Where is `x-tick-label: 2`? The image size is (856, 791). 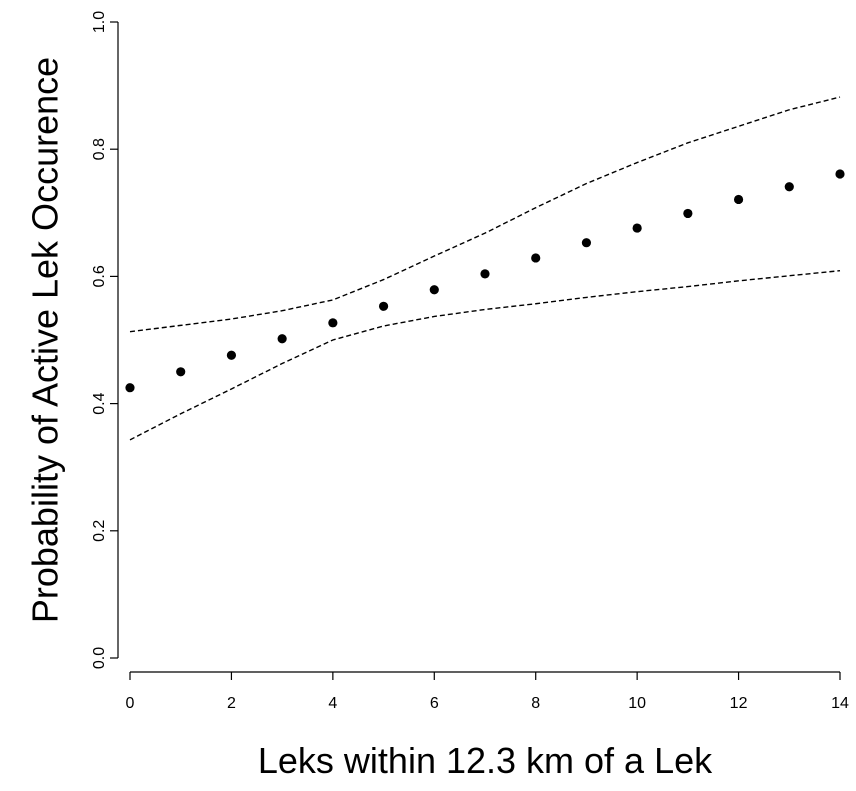 x-tick-label: 2 is located at coordinates (231, 703).